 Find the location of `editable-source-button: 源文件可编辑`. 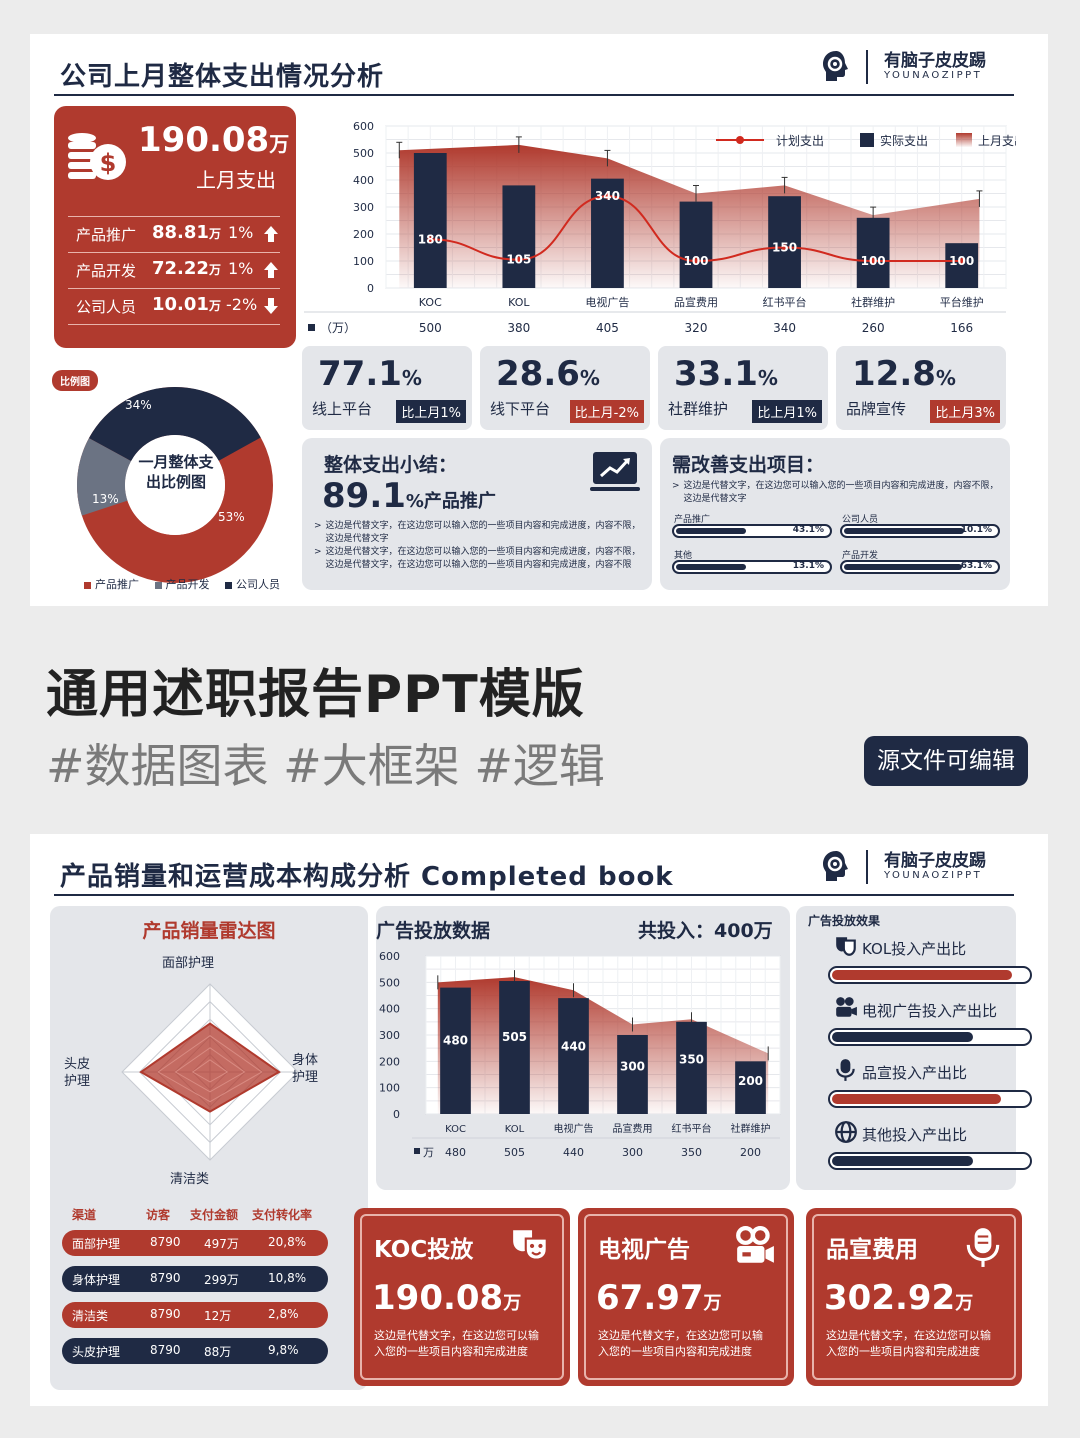

editable-source-button: 源文件可编辑 is located at coordinates (946, 761).